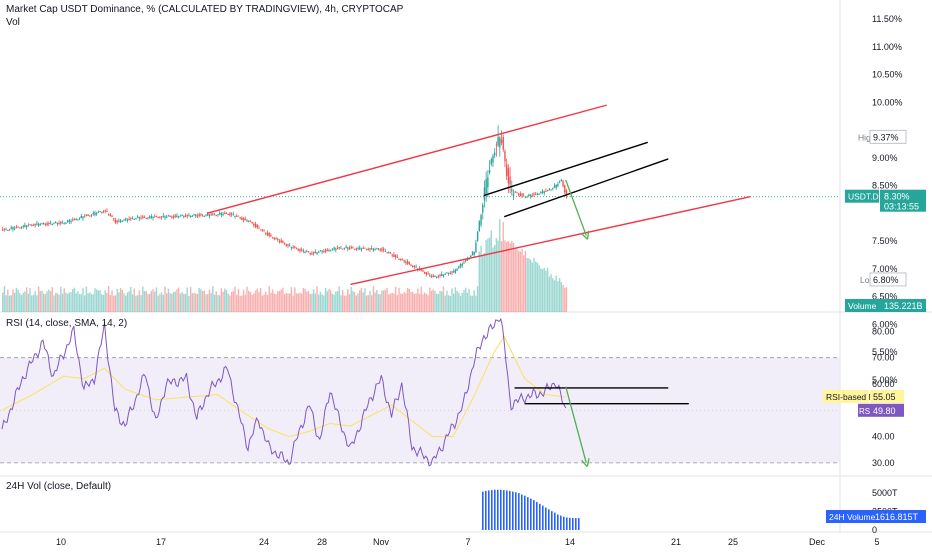  I want to click on rsi-projection-arrow, so click(576, 424).